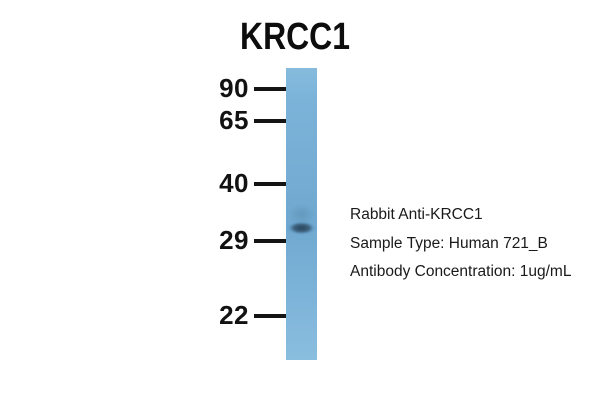 The height and width of the screenshot is (400, 600). What do you see at coordinates (416, 214) in the screenshot?
I see `annotation-antibody: Rabbit Anti-KRCC1` at bounding box center [416, 214].